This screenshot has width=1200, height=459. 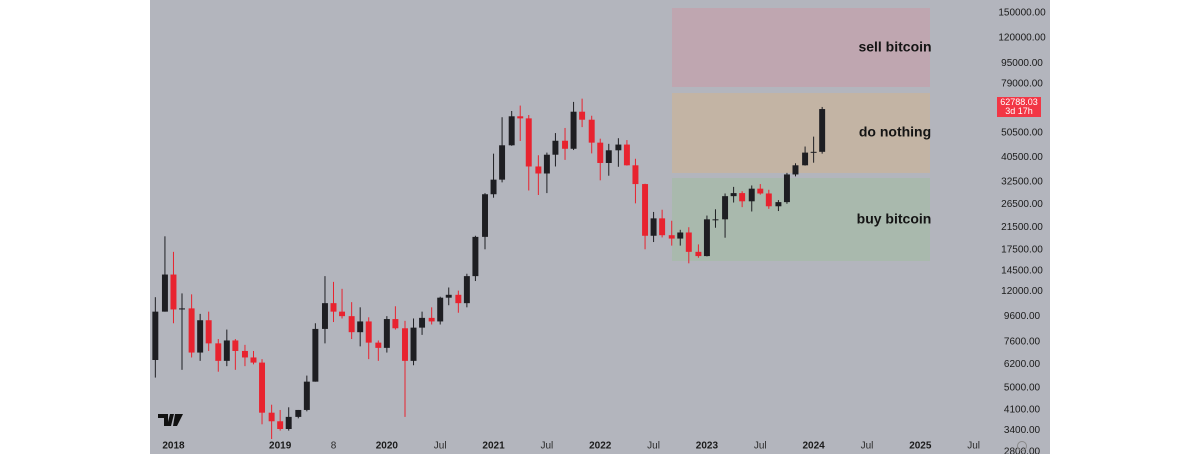 What do you see at coordinates (1022, 63) in the screenshot?
I see `y-tick-label: 95000.00` at bounding box center [1022, 63].